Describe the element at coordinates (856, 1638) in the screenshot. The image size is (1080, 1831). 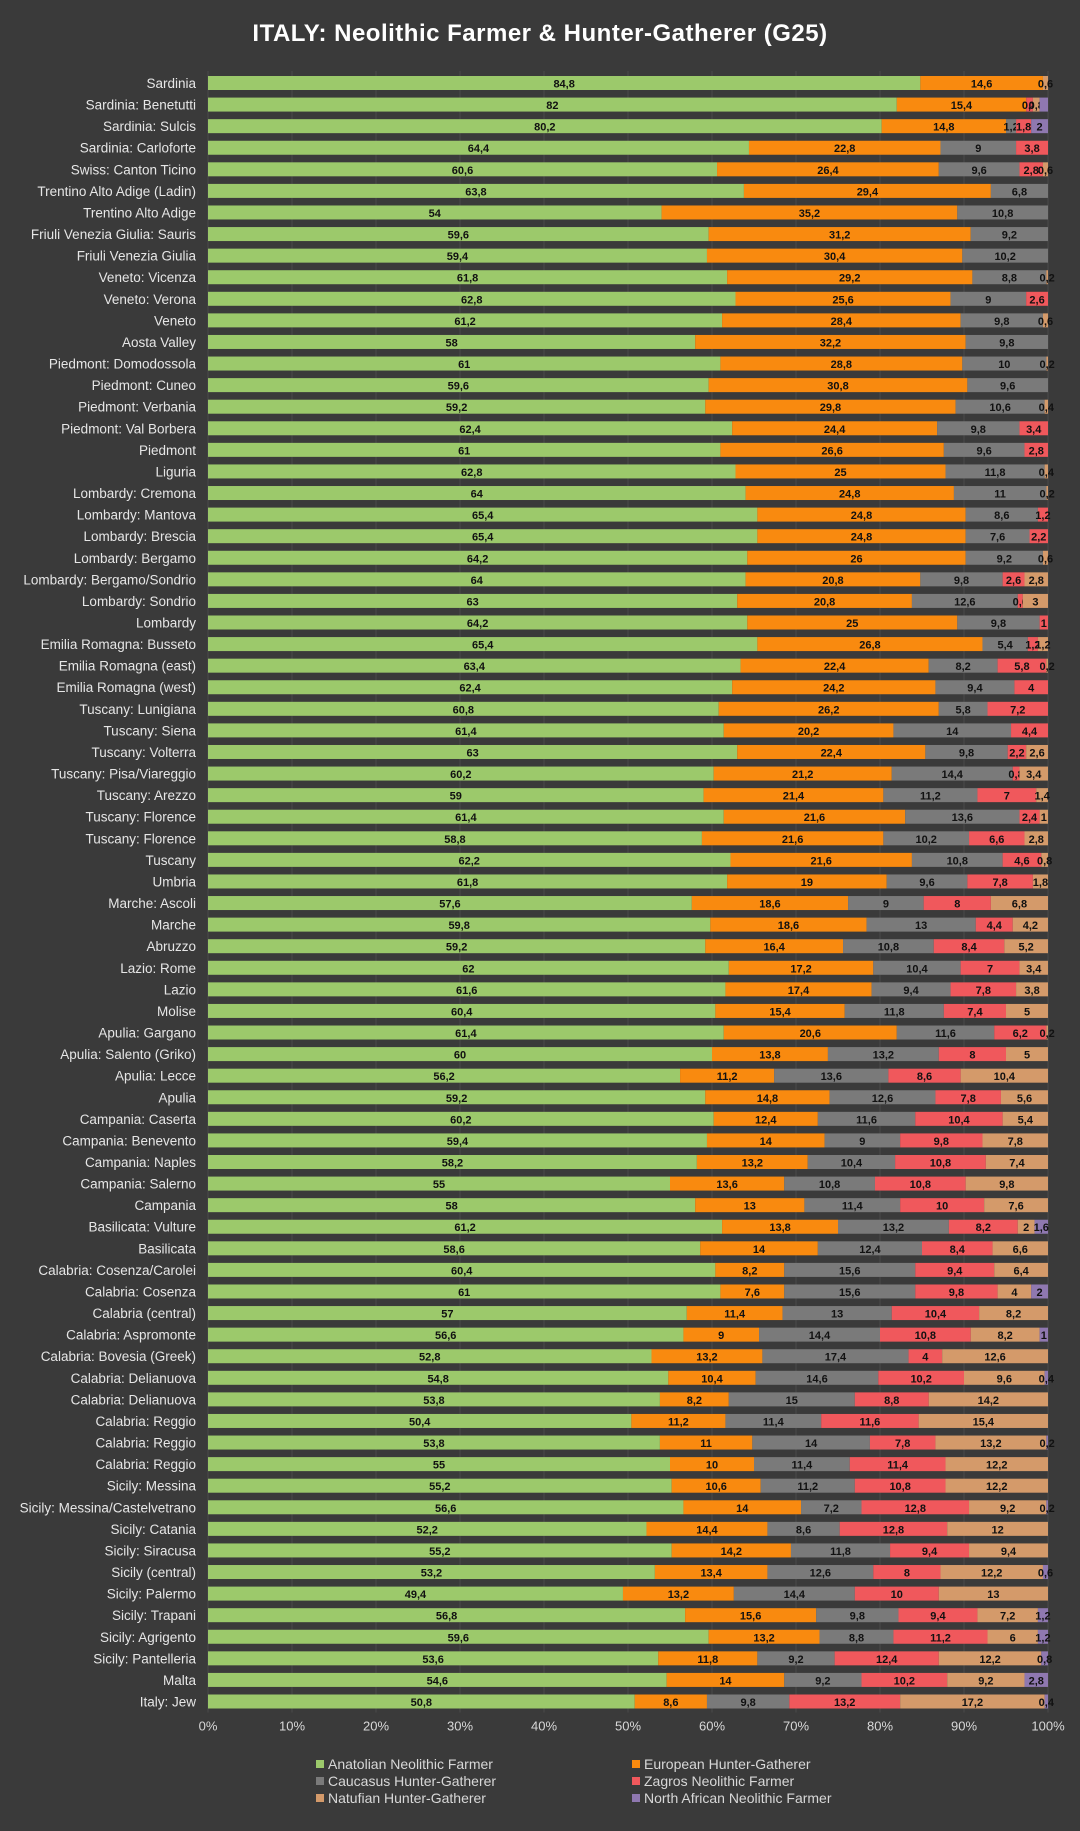
I see `data-label: 8,8` at that location.